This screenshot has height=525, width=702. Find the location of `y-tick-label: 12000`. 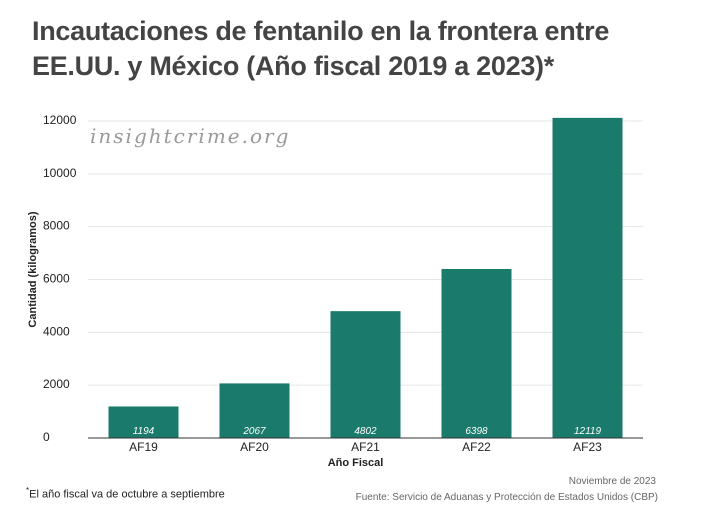

y-tick-label: 12000 is located at coordinates (60, 120).